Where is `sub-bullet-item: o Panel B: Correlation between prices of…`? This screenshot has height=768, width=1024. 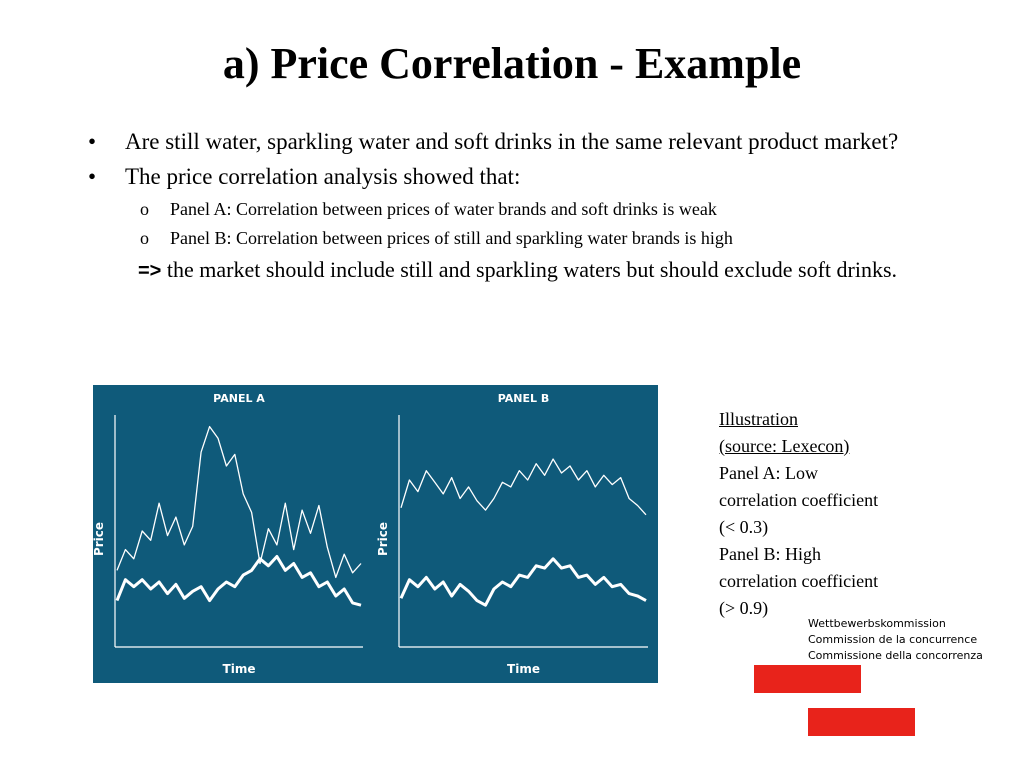 sub-bullet-item: o Panel B: Correlation between prices of… is located at coordinates (513, 238).